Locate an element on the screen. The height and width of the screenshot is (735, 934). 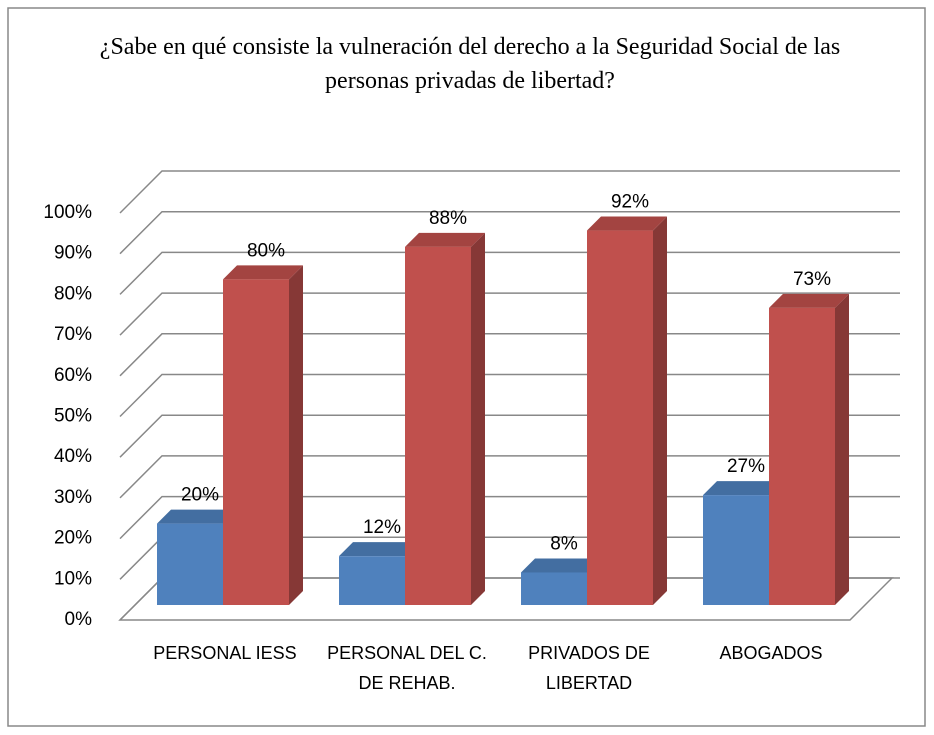
x-tick-label: PERSONAL DEL C. DE REHAB. is located at coordinates (407, 668).